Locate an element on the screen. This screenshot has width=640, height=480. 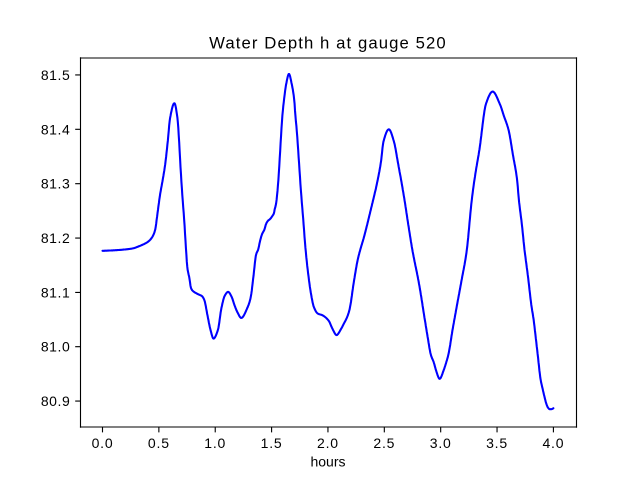
svg-text: 3.0 is located at coordinates (441, 443).